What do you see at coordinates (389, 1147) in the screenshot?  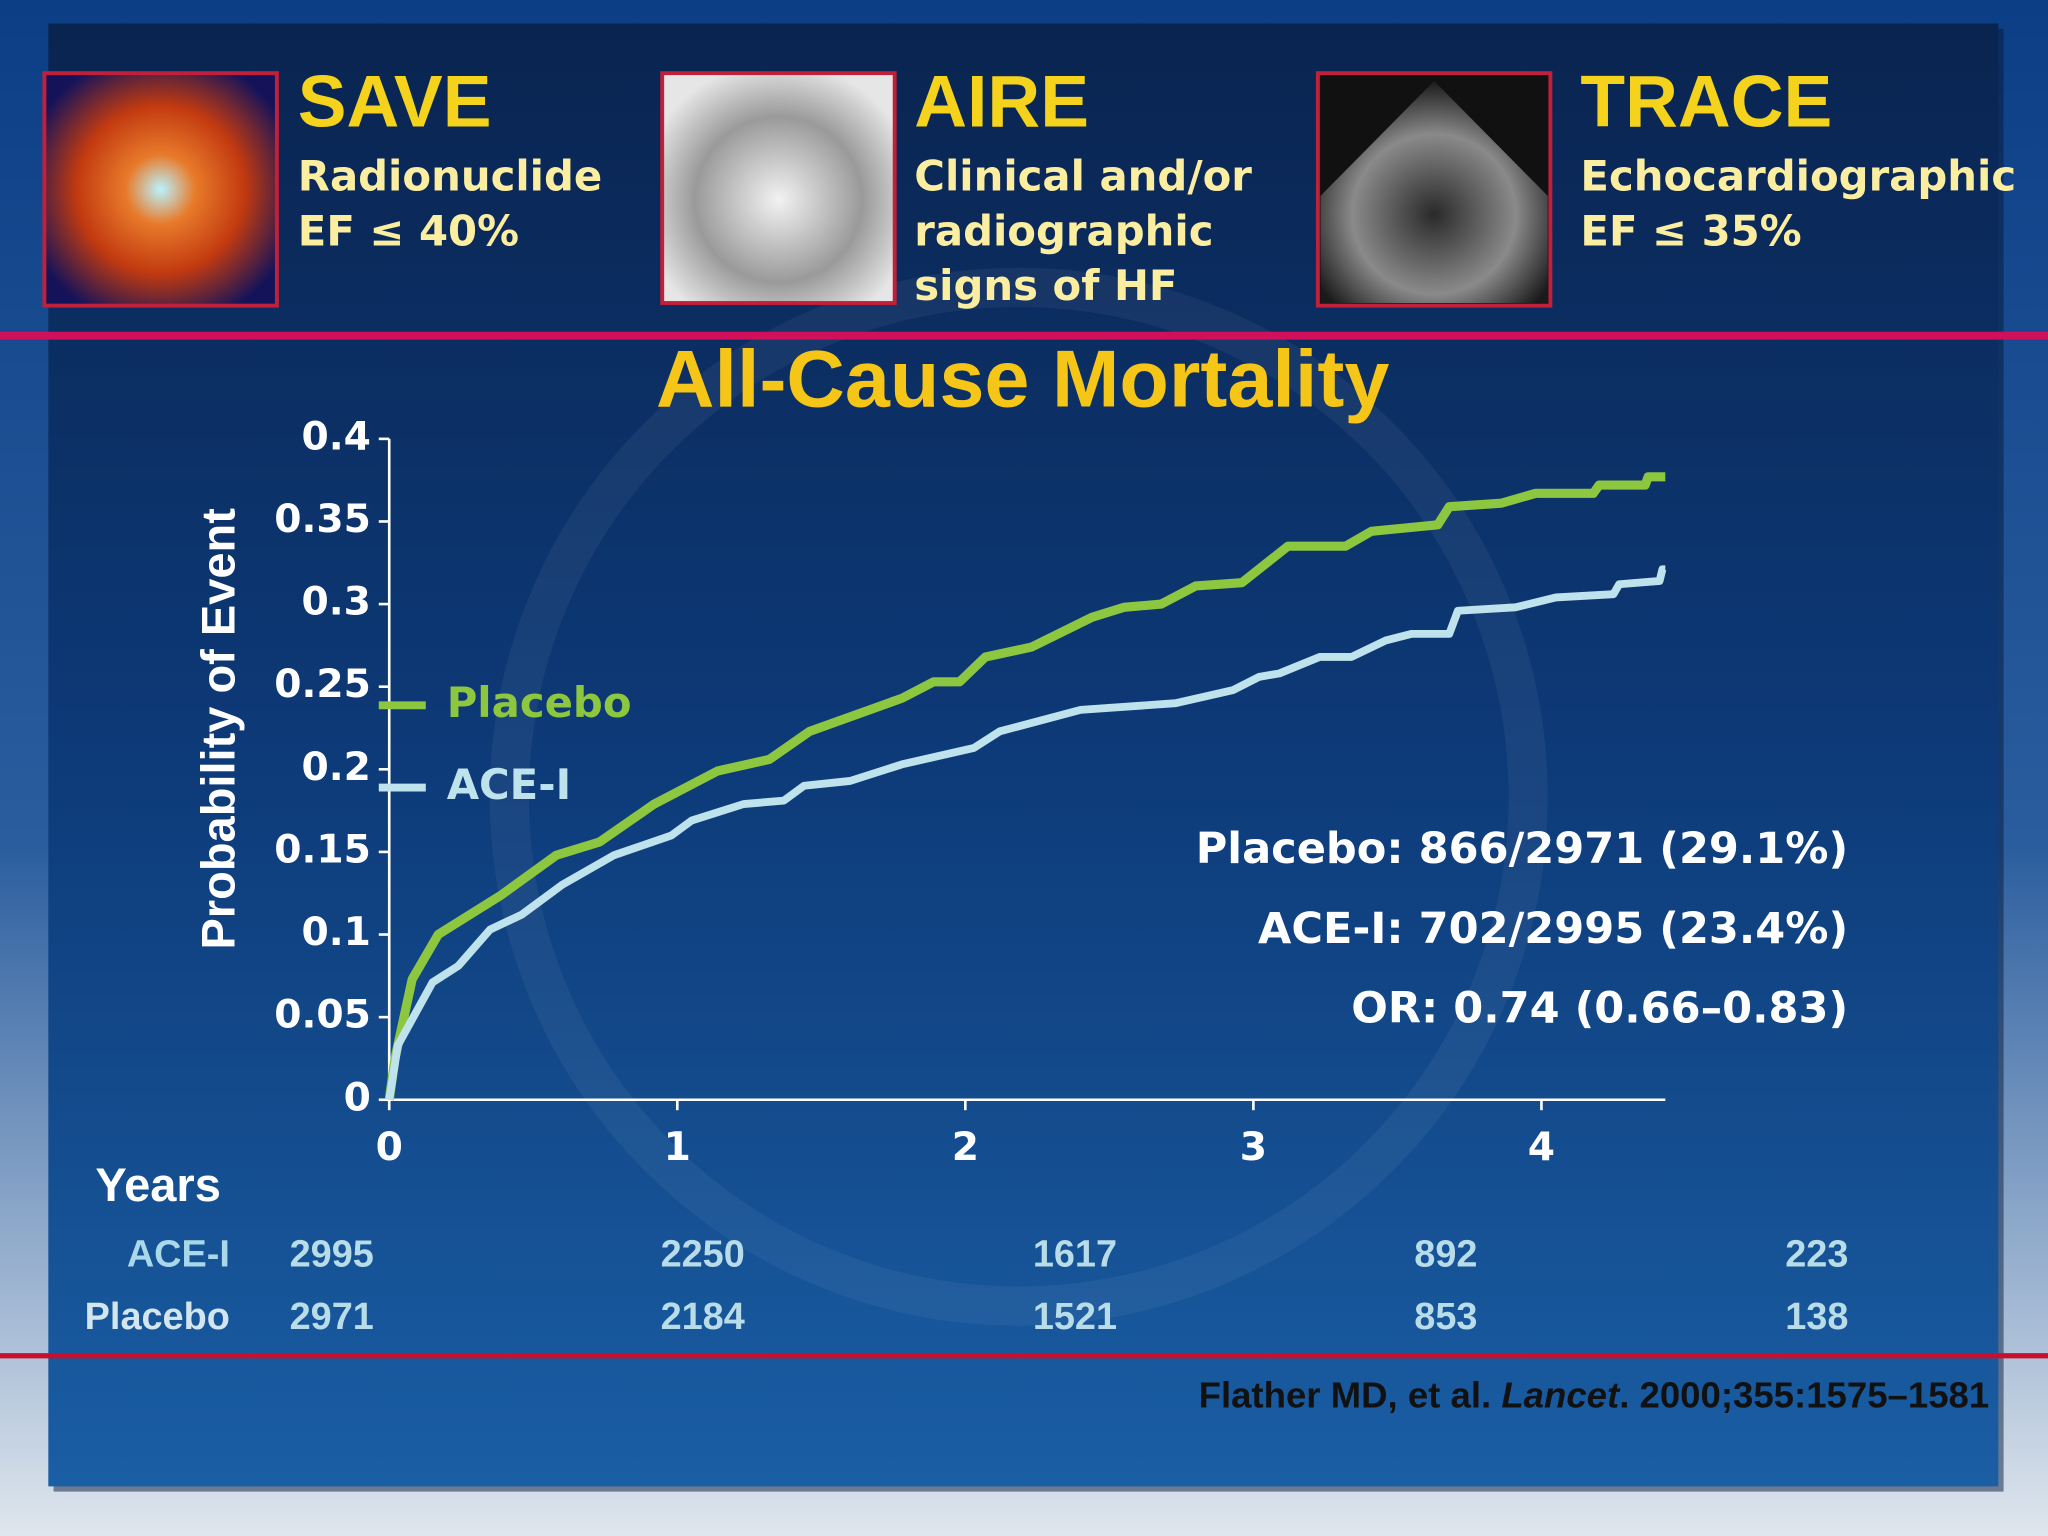 I see `x-tick-label: 0` at bounding box center [389, 1147].